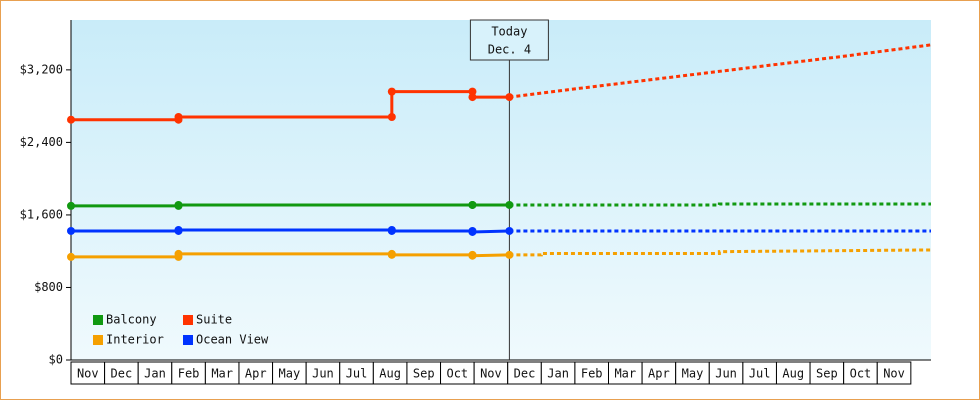 This screenshot has width=980, height=400. I want to click on y-tick-label: $0, so click(56, 360).